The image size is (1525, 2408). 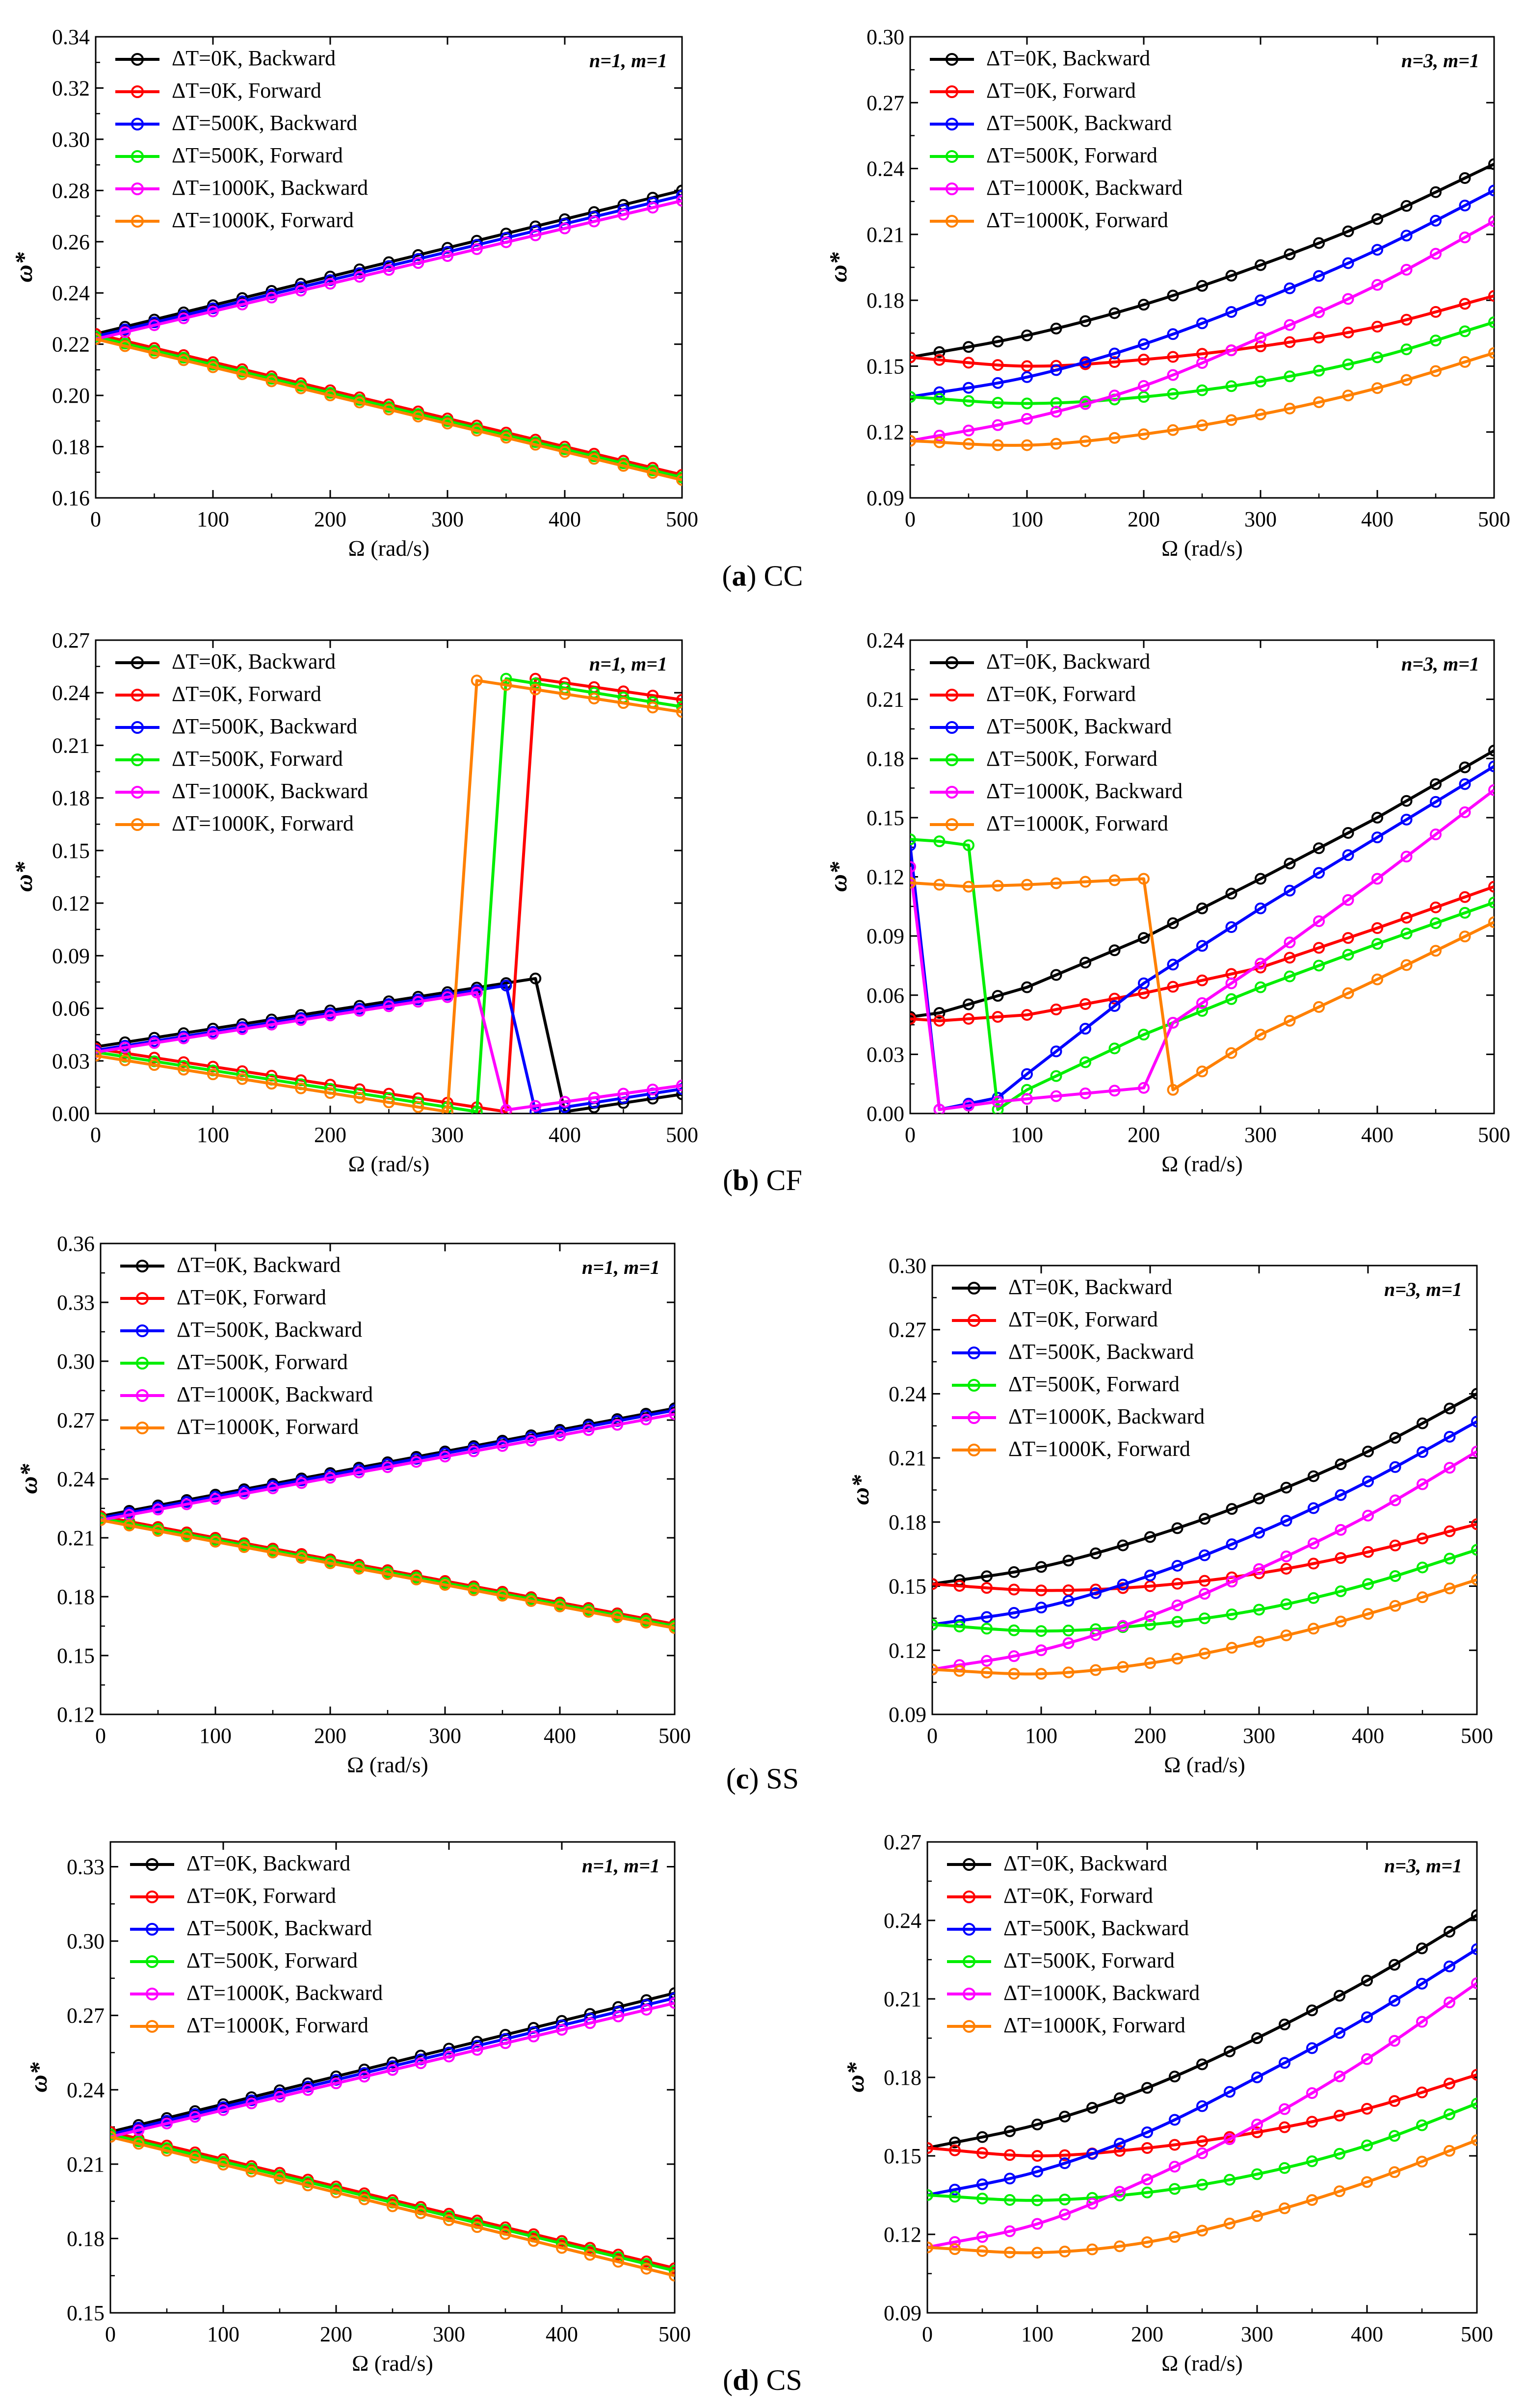 I want to click on y-tick-label: 0.12, so click(x=76, y=1715).